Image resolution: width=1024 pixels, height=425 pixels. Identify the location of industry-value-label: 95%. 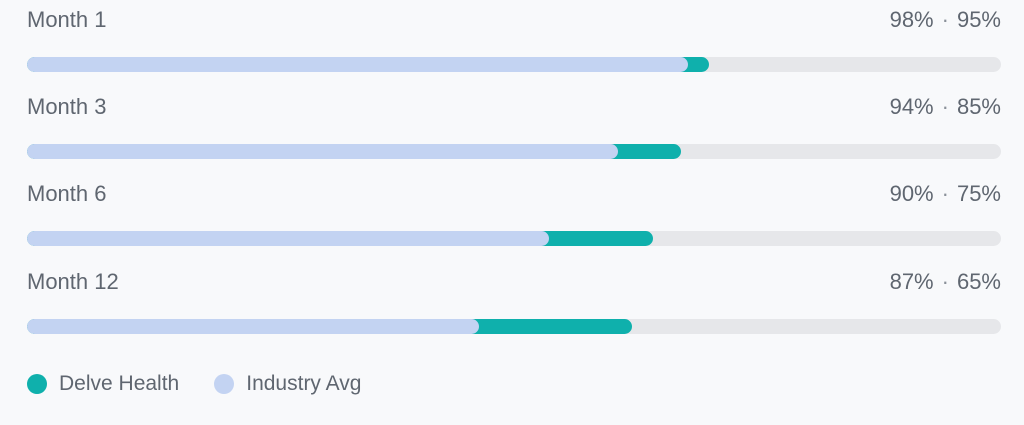
(978, 19).